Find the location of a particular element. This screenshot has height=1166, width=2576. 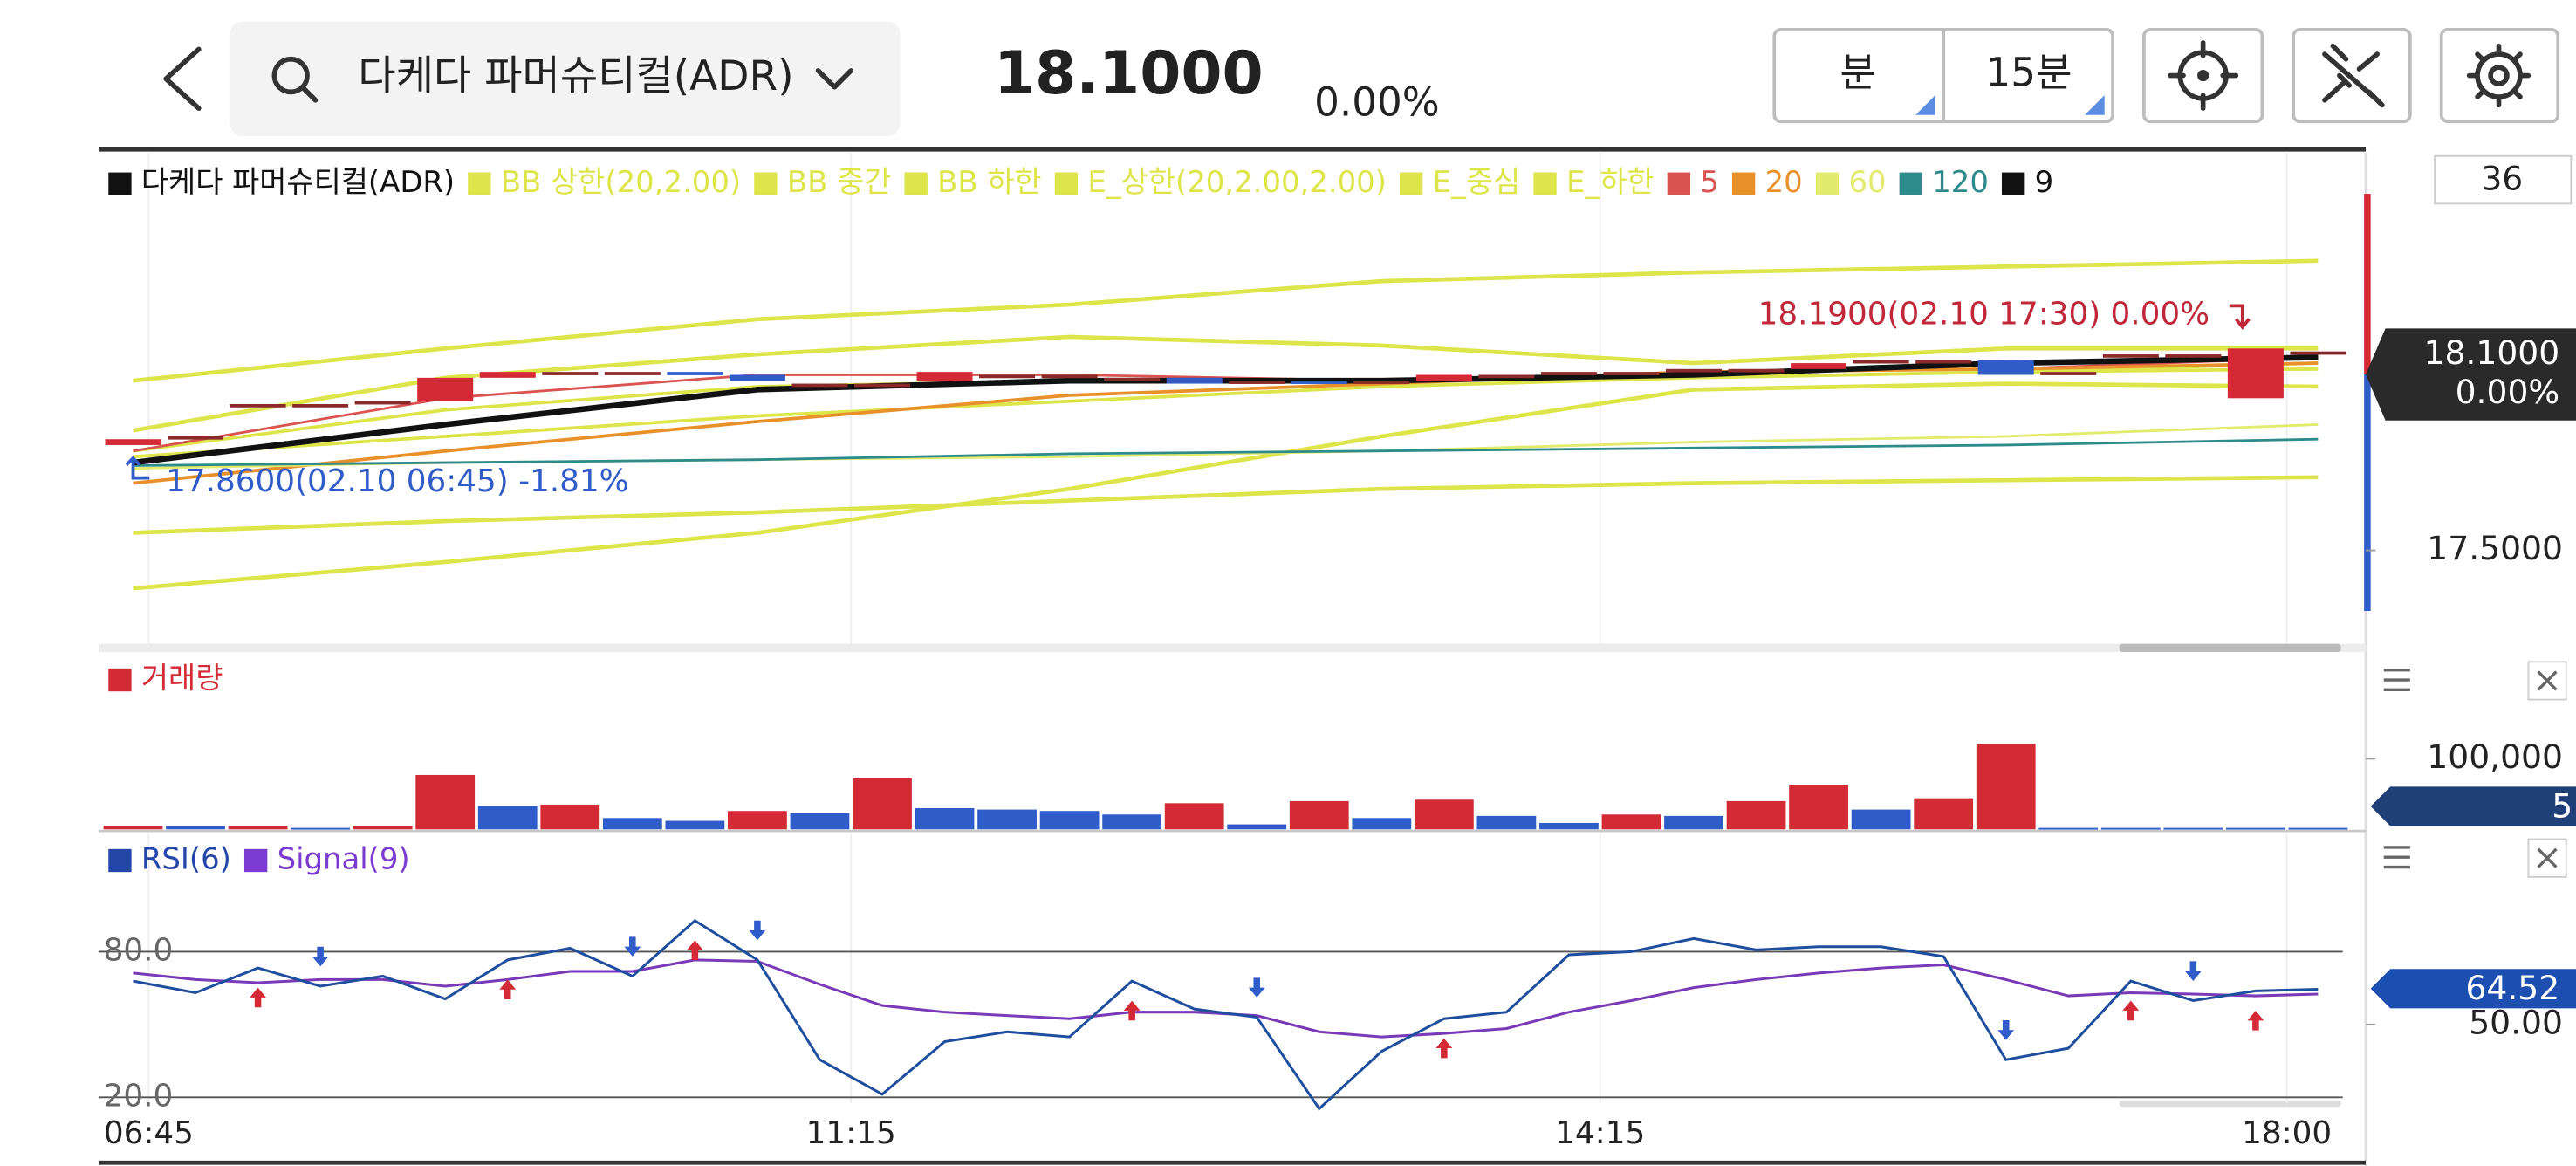

legend-label: 거래량 is located at coordinates (182, 679).